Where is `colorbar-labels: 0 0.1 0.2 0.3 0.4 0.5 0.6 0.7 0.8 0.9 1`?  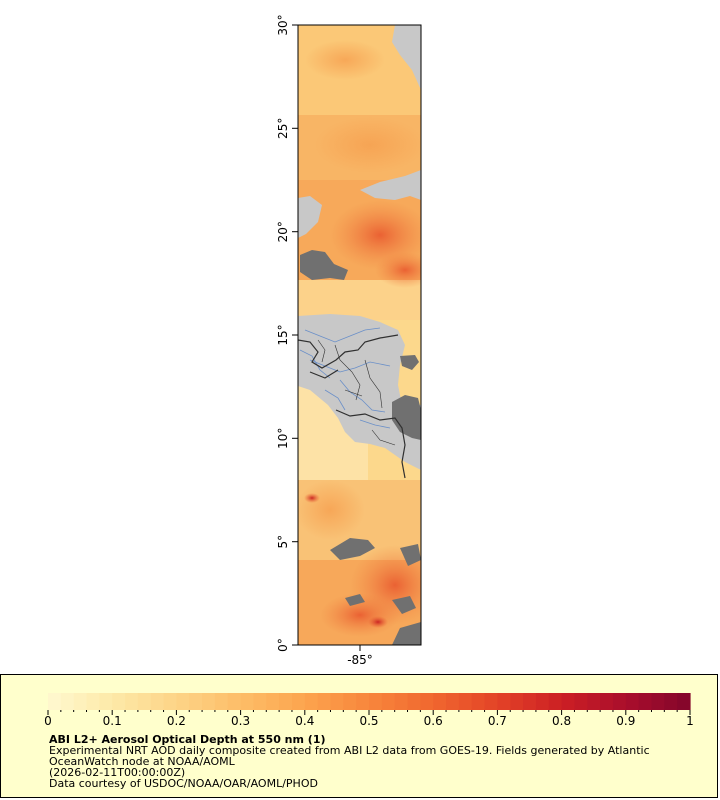
colorbar-labels: 0 0.1 0.2 0.3 0.4 0.5 0.6 0.7 0.8 0.9 1 is located at coordinates (369, 721).